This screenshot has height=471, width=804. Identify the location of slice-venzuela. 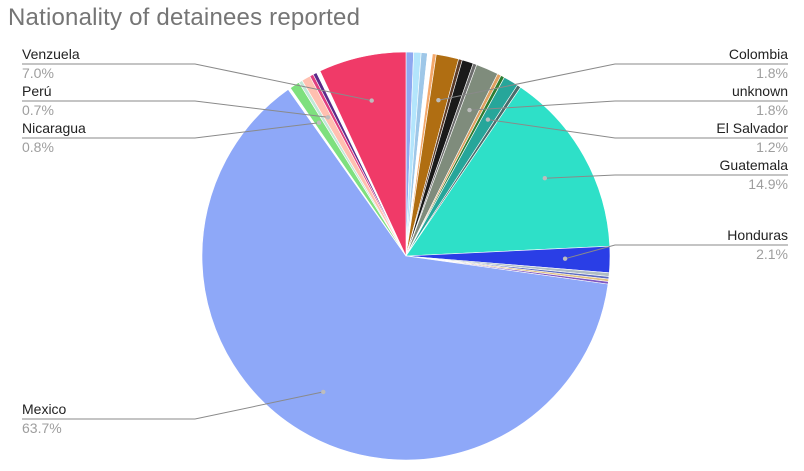
(363, 154).